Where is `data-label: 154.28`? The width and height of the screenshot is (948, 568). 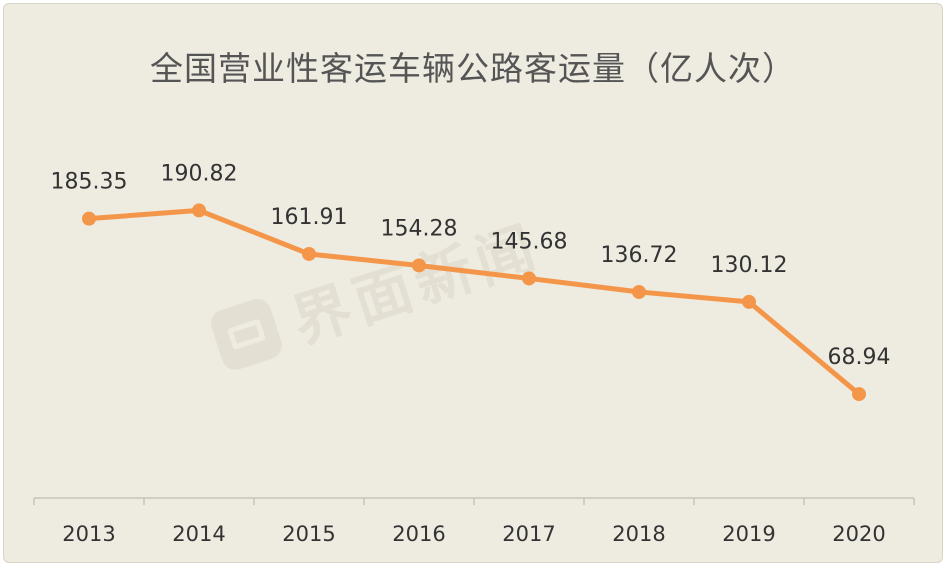 data-label: 154.28 is located at coordinates (419, 228).